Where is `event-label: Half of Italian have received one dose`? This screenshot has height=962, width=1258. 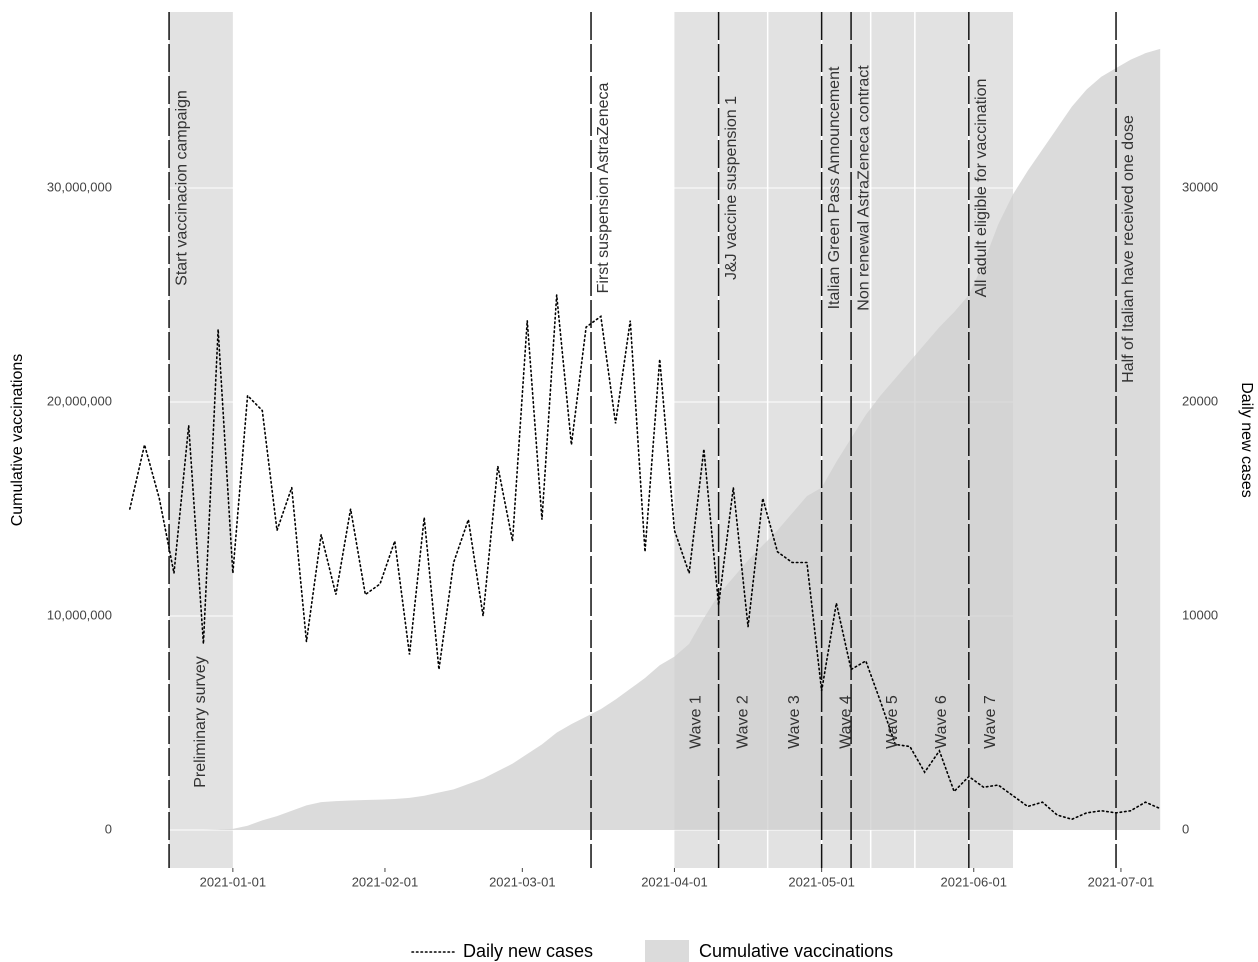
event-label: Half of Italian have received one dose is located at coordinates (1128, 249).